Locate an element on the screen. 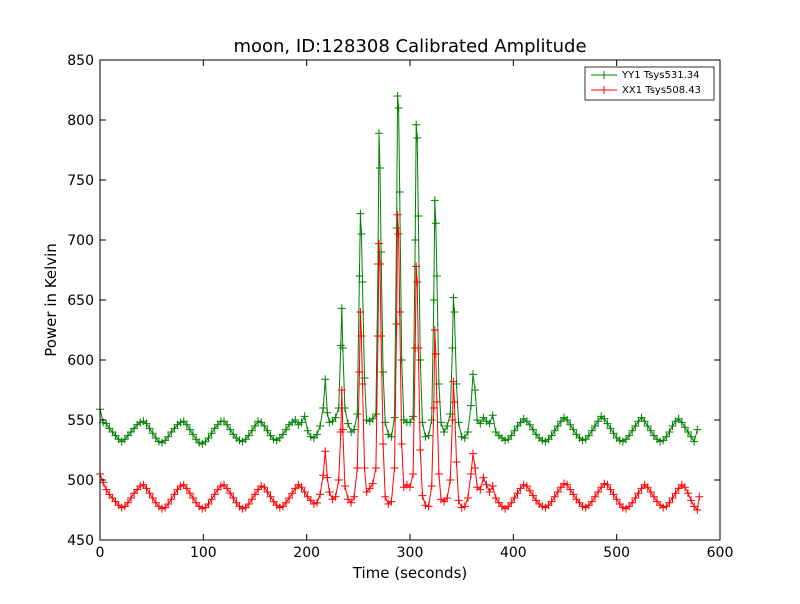  x-tick-label: 500 is located at coordinates (616, 553).